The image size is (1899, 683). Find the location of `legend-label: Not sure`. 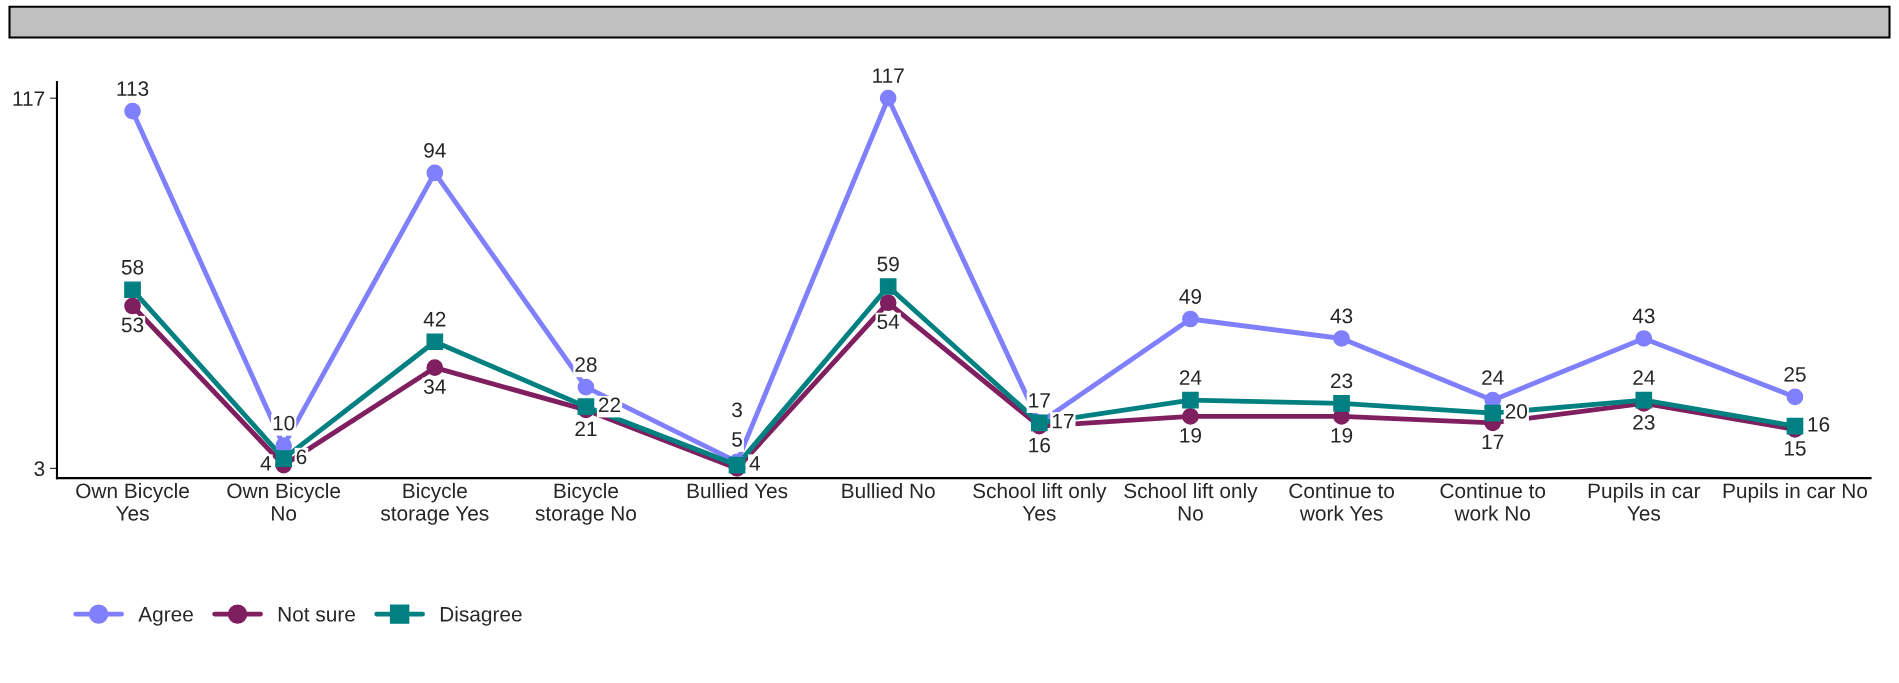

legend-label: Not sure is located at coordinates (316, 614).